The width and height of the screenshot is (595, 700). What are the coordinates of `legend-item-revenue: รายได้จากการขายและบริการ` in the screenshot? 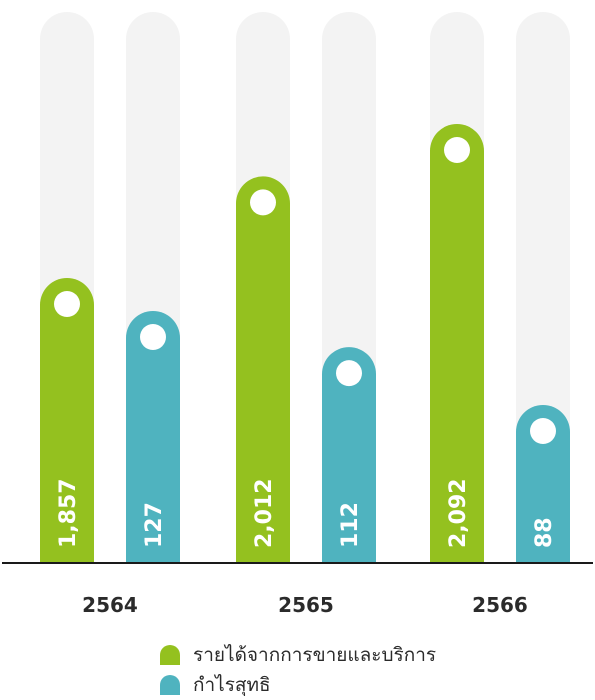 It's located at (370, 655).